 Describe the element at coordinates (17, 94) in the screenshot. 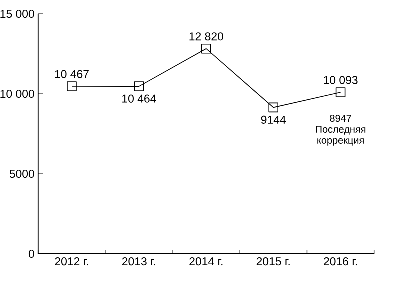

I see `y-tick-label: 10 000` at that location.